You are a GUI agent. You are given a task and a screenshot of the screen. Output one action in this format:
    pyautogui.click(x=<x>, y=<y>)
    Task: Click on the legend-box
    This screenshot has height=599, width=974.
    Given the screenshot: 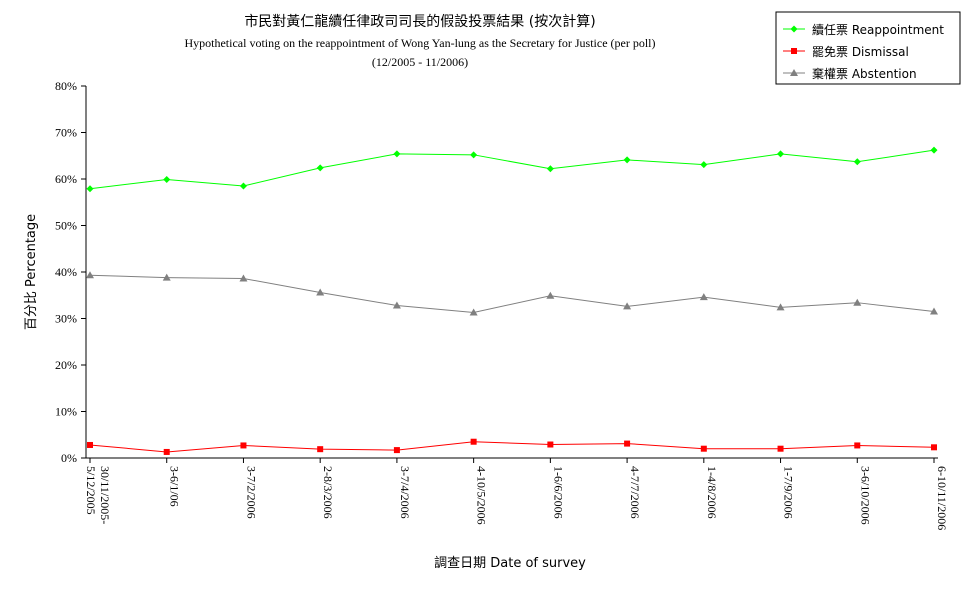 What is the action you would take?
    pyautogui.click(x=868, y=48)
    